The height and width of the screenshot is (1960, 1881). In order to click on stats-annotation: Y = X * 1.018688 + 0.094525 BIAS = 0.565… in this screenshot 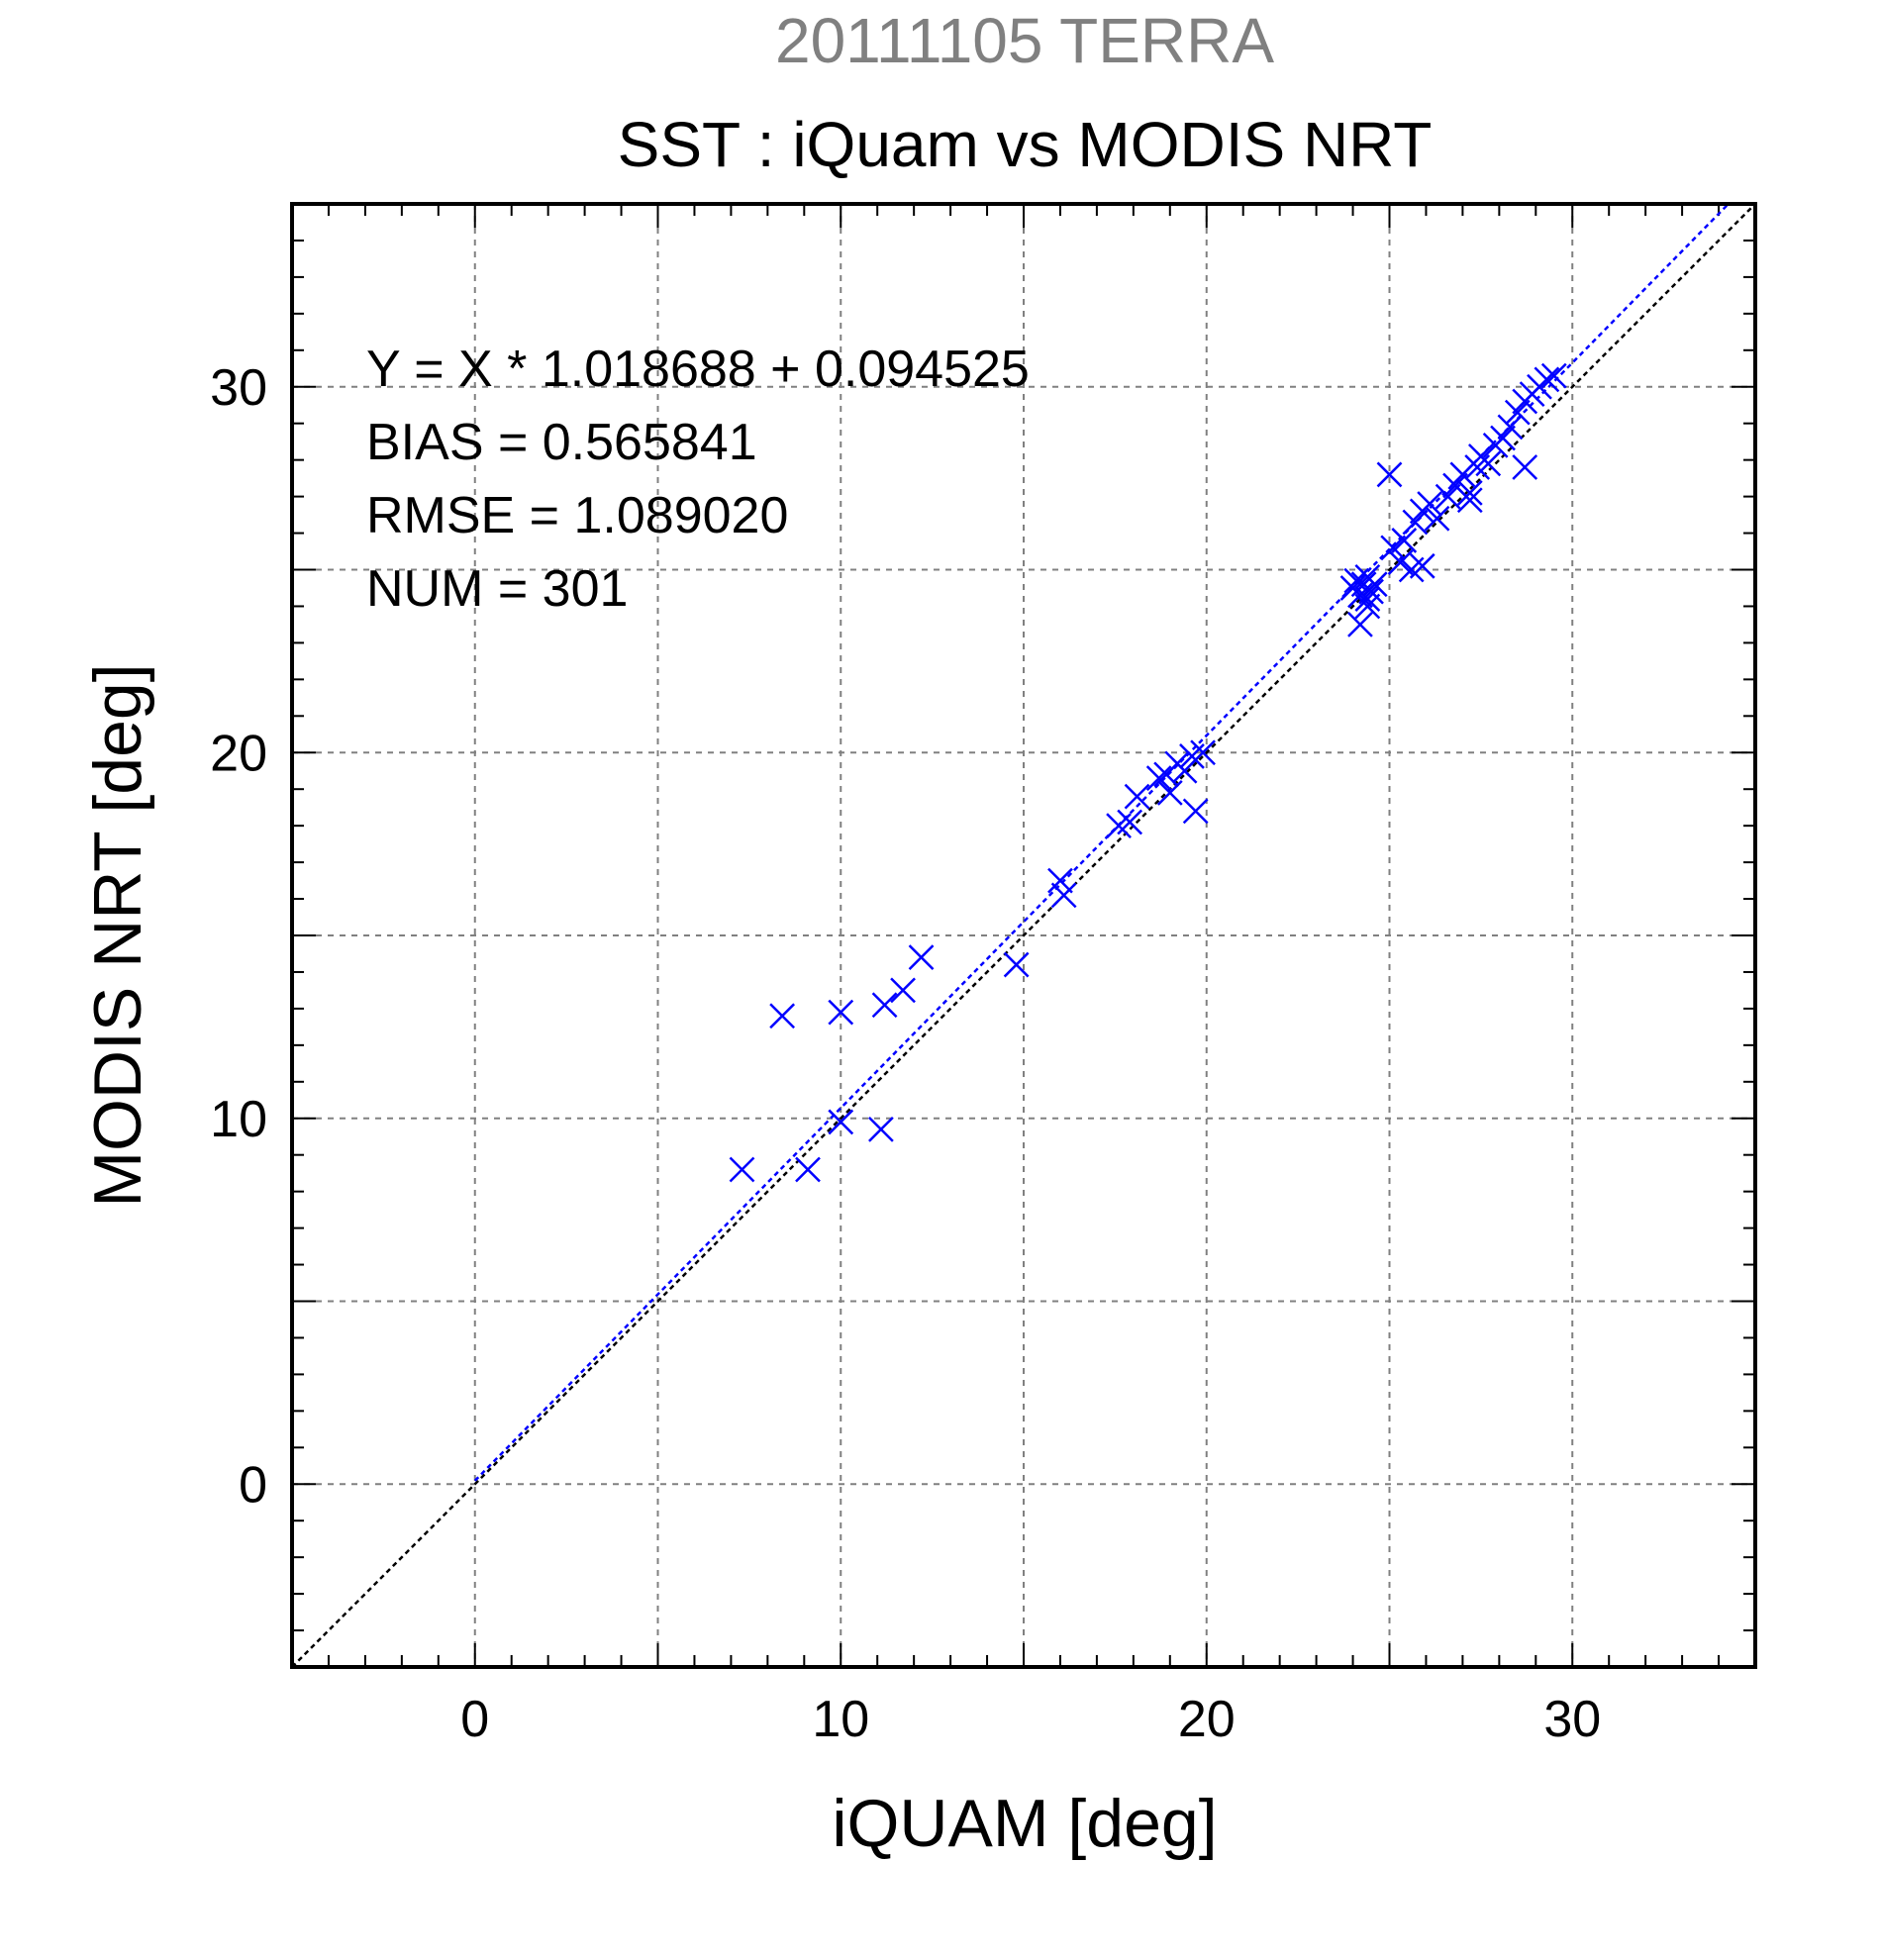, I will do `click(698, 479)`.